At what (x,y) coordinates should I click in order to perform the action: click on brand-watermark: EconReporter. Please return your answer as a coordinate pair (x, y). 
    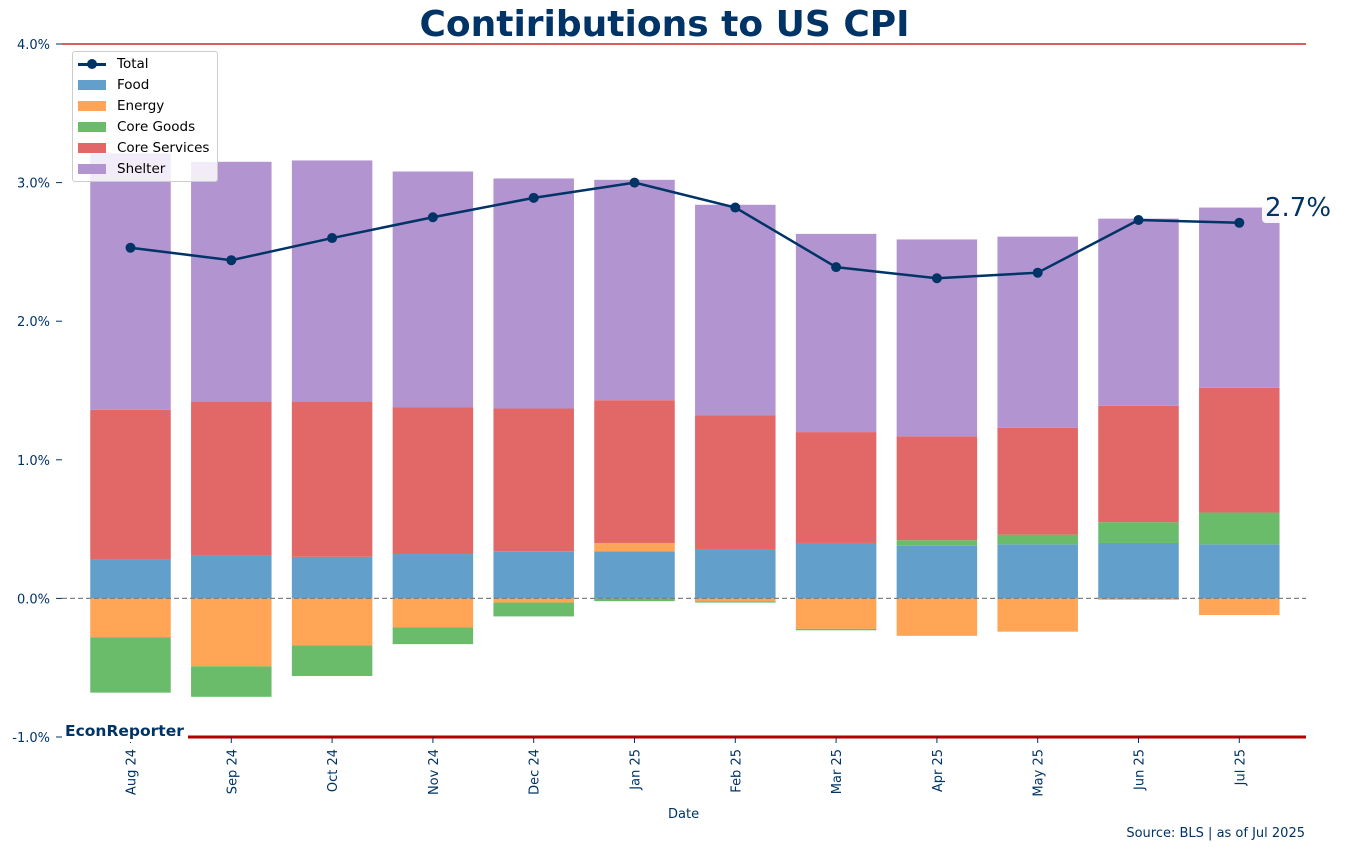
    Looking at the image, I should click on (125, 732).